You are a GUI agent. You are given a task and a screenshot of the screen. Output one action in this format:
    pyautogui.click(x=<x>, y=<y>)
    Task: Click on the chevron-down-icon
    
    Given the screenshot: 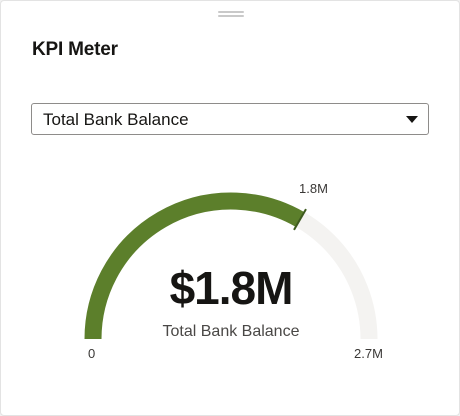 What is the action you would take?
    pyautogui.click(x=412, y=119)
    